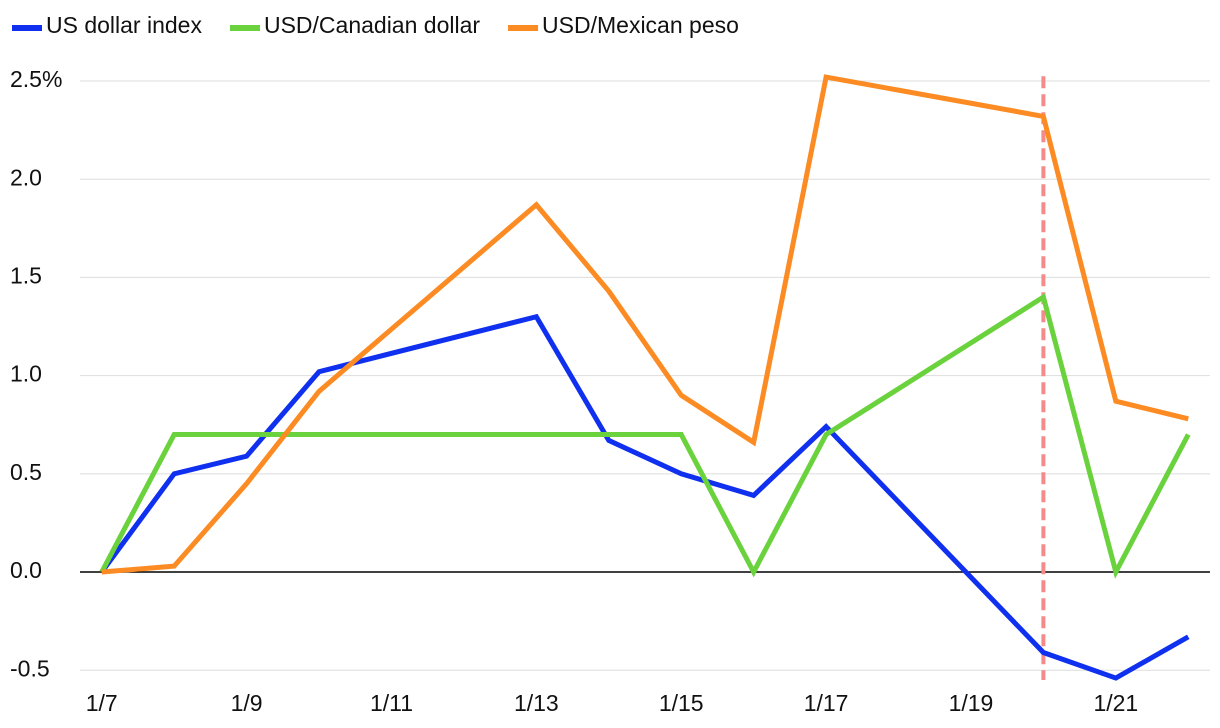 The image size is (1220, 728). I want to click on x-tick-label: 1/11, so click(391, 703).